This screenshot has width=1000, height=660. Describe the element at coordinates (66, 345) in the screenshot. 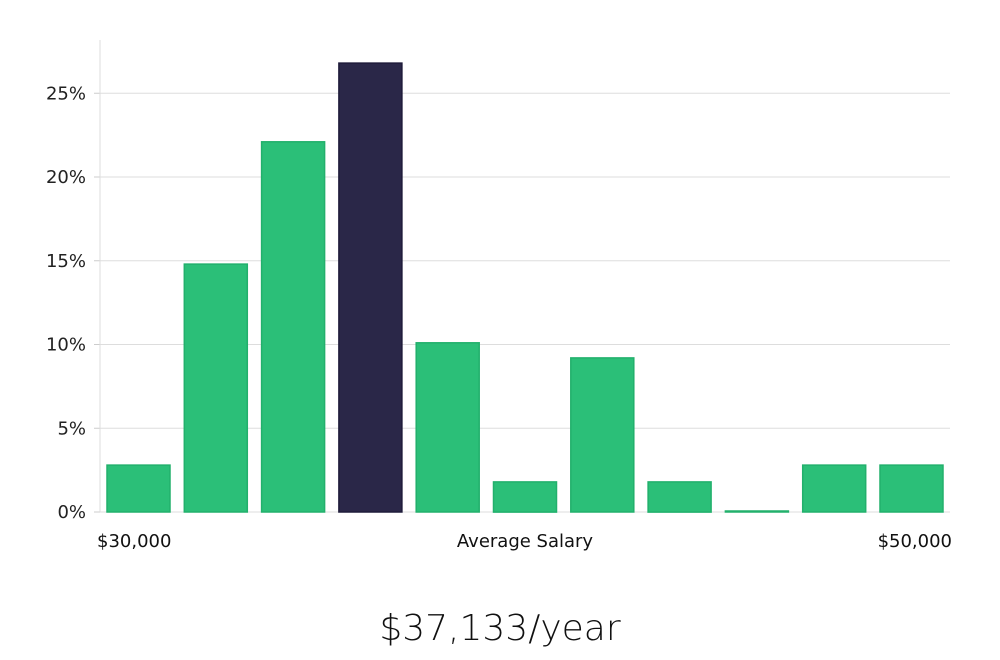

I see `y-tick-label: 10%` at that location.